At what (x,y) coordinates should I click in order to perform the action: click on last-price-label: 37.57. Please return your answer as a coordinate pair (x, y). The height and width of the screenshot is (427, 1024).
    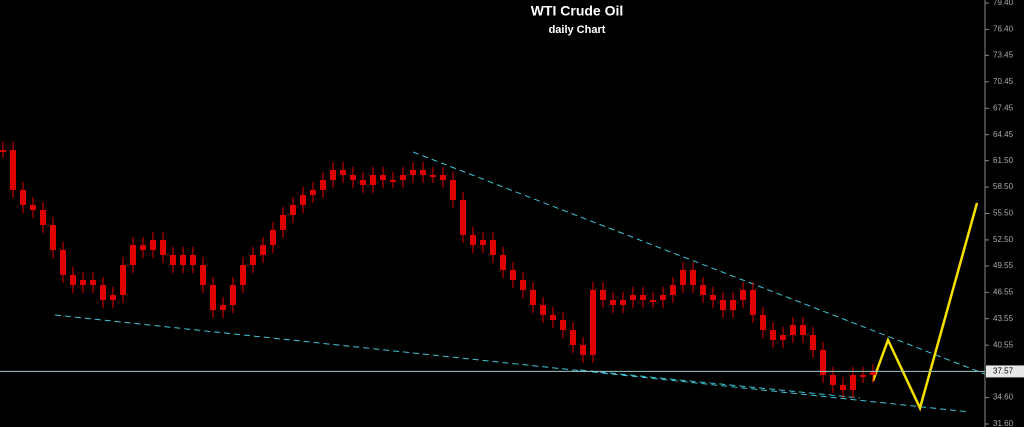
    Looking at the image, I should click on (1003, 371).